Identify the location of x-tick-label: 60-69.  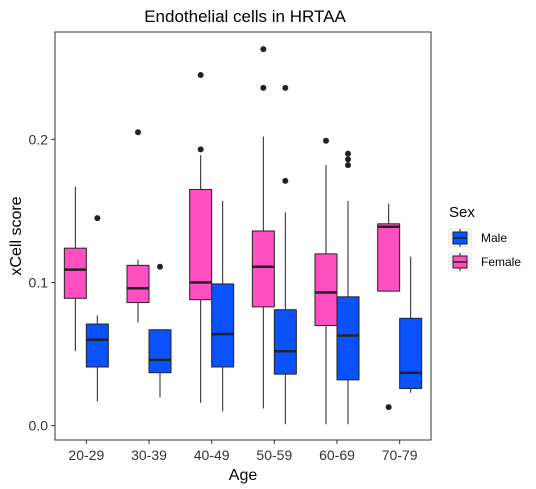
(337, 455).